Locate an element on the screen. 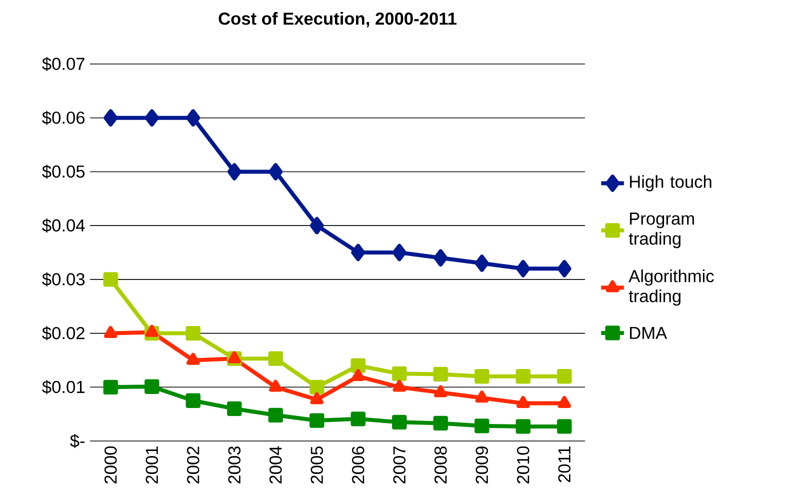  x-tick-label: 2009 is located at coordinates (482, 465).